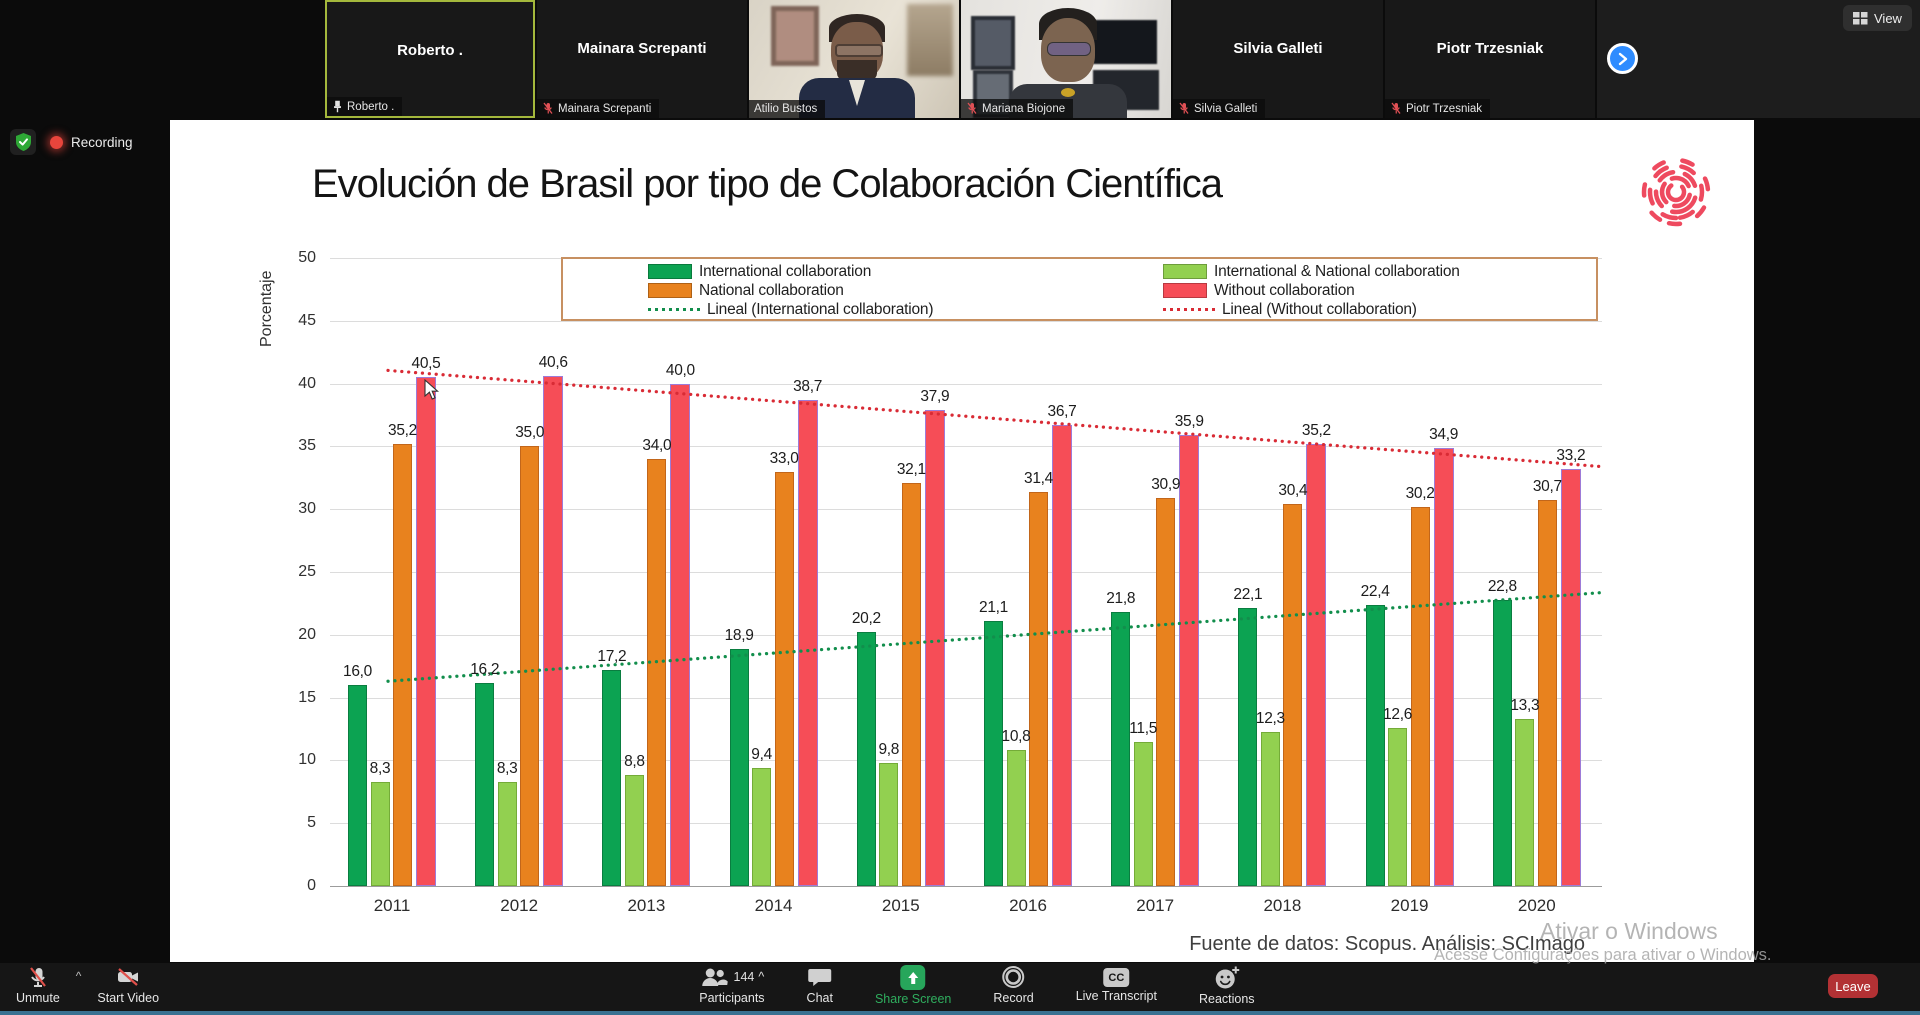 This screenshot has width=1920, height=1015. What do you see at coordinates (1116, 983) in the screenshot?
I see `cc-button: CC Live Transcript` at bounding box center [1116, 983].